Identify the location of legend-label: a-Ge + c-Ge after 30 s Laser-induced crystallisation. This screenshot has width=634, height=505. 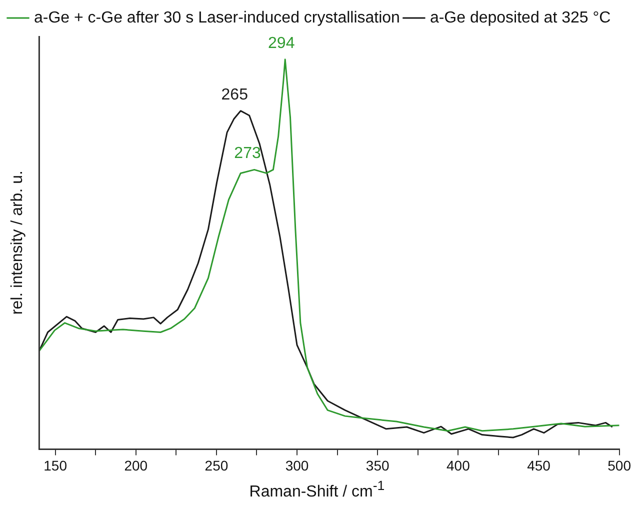
(217, 17).